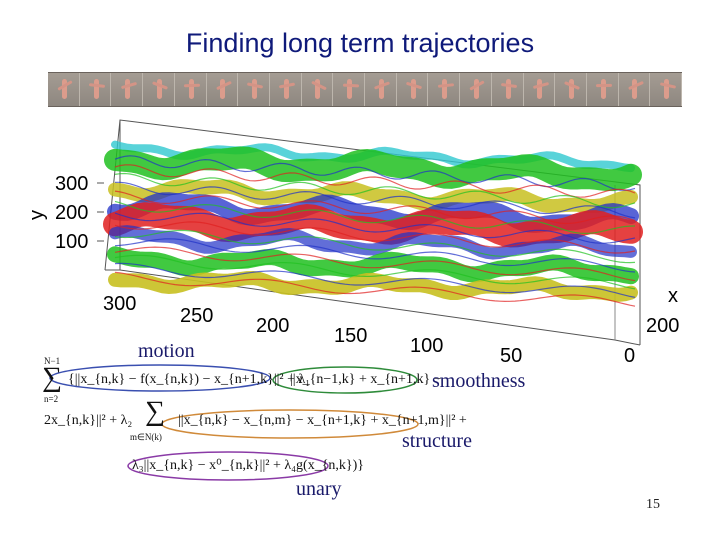  I want to click on equation-ellipses, so click(234, 422).